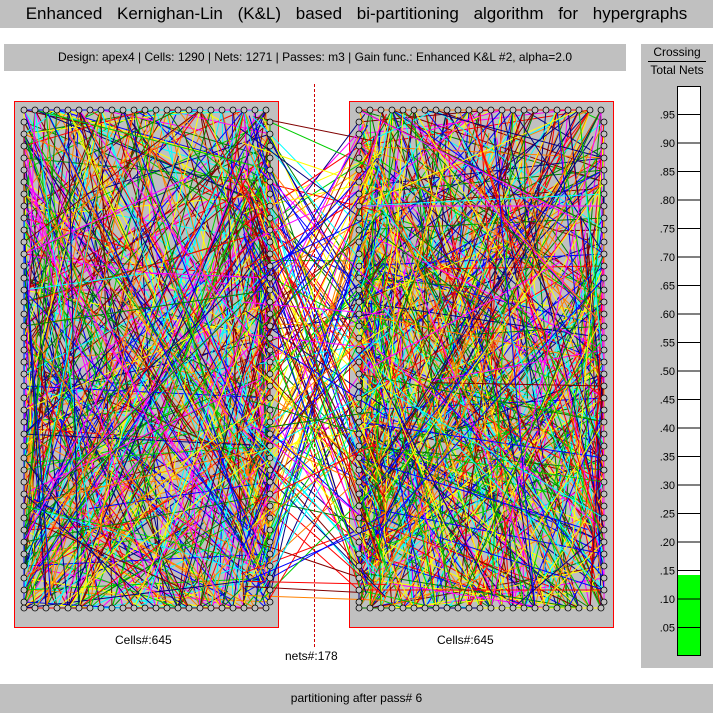 The height and width of the screenshot is (713, 713). Describe the element at coordinates (667, 344) in the screenshot. I see `gauge-tick-label: .55` at that location.